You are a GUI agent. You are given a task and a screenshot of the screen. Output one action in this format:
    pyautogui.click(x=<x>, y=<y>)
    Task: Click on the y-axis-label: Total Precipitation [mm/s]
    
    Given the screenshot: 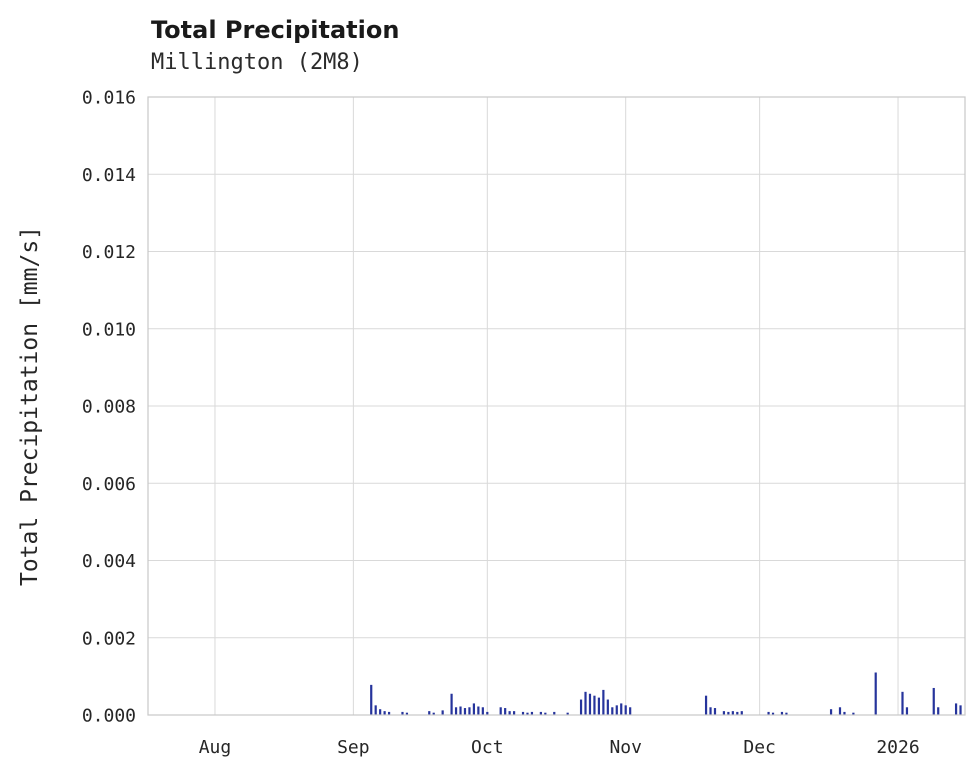 What is the action you would take?
    pyautogui.click(x=30, y=406)
    